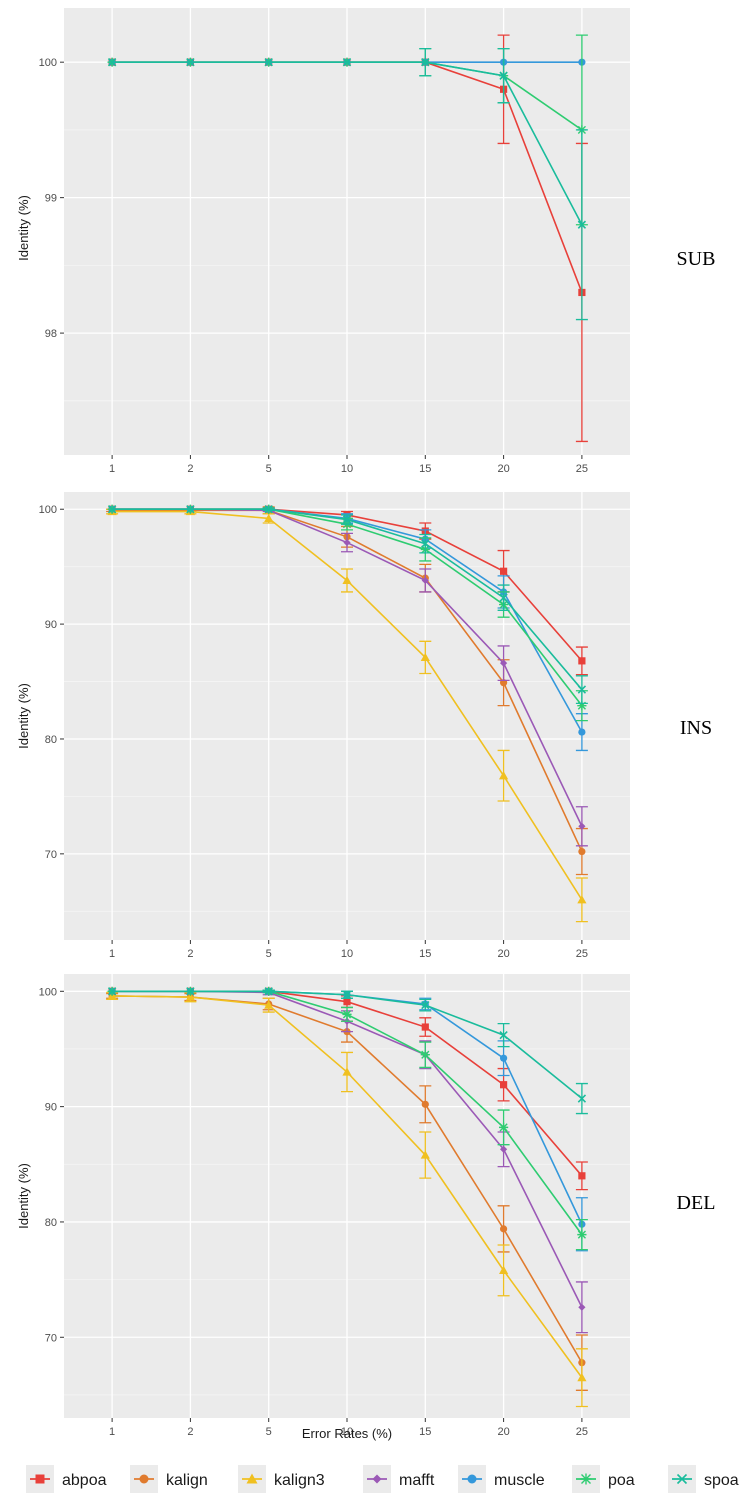 The image size is (752, 1506). I want to click on y-tick-label: 99, so click(51, 199).